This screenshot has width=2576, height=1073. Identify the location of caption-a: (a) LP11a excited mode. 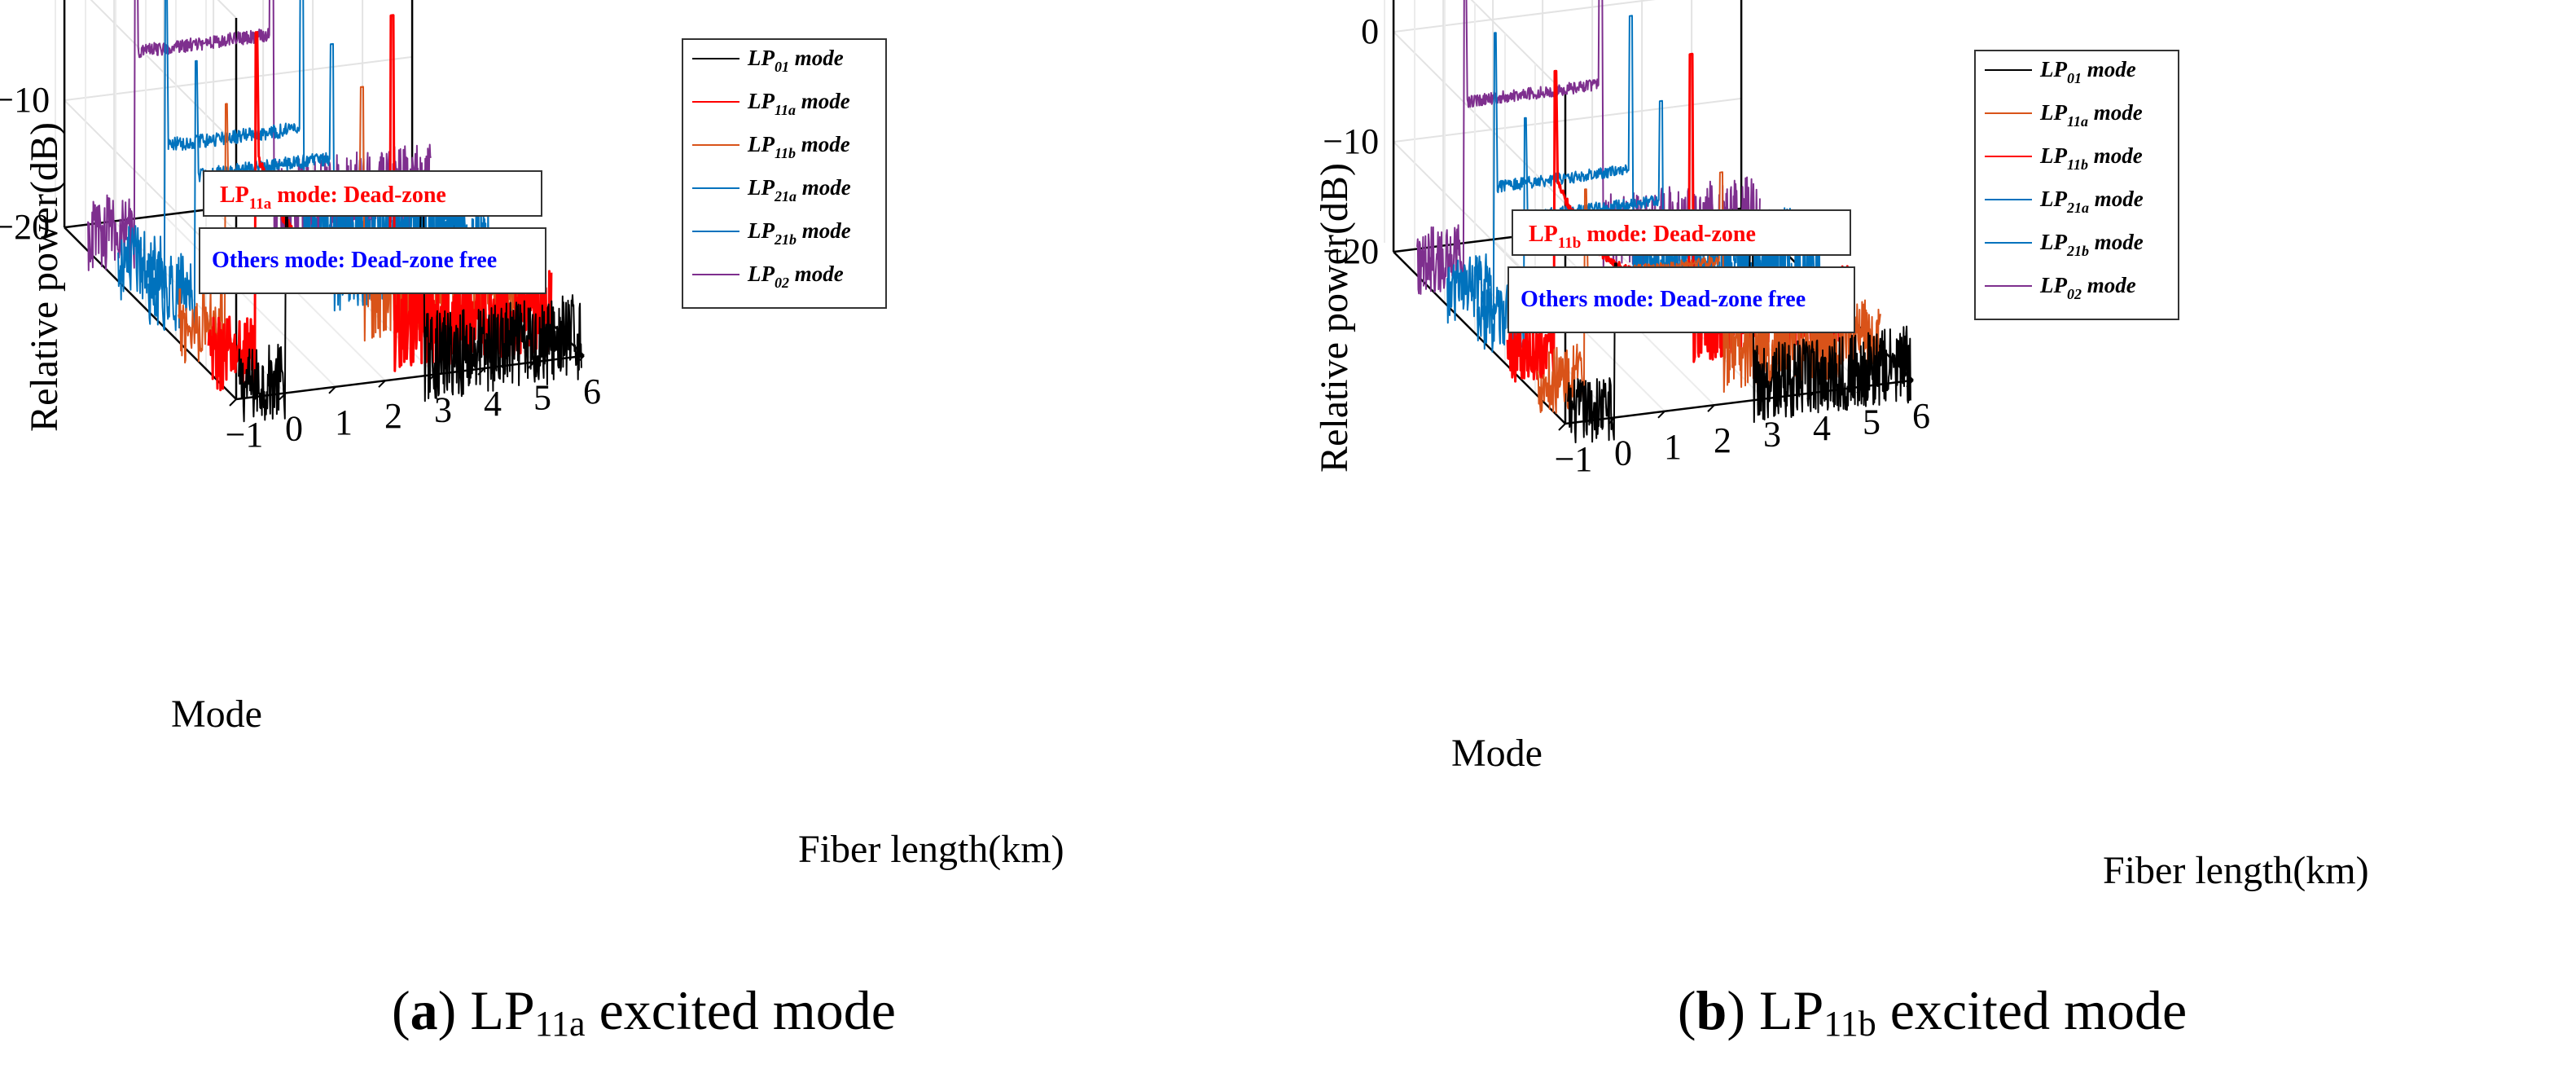
(644, 1011).